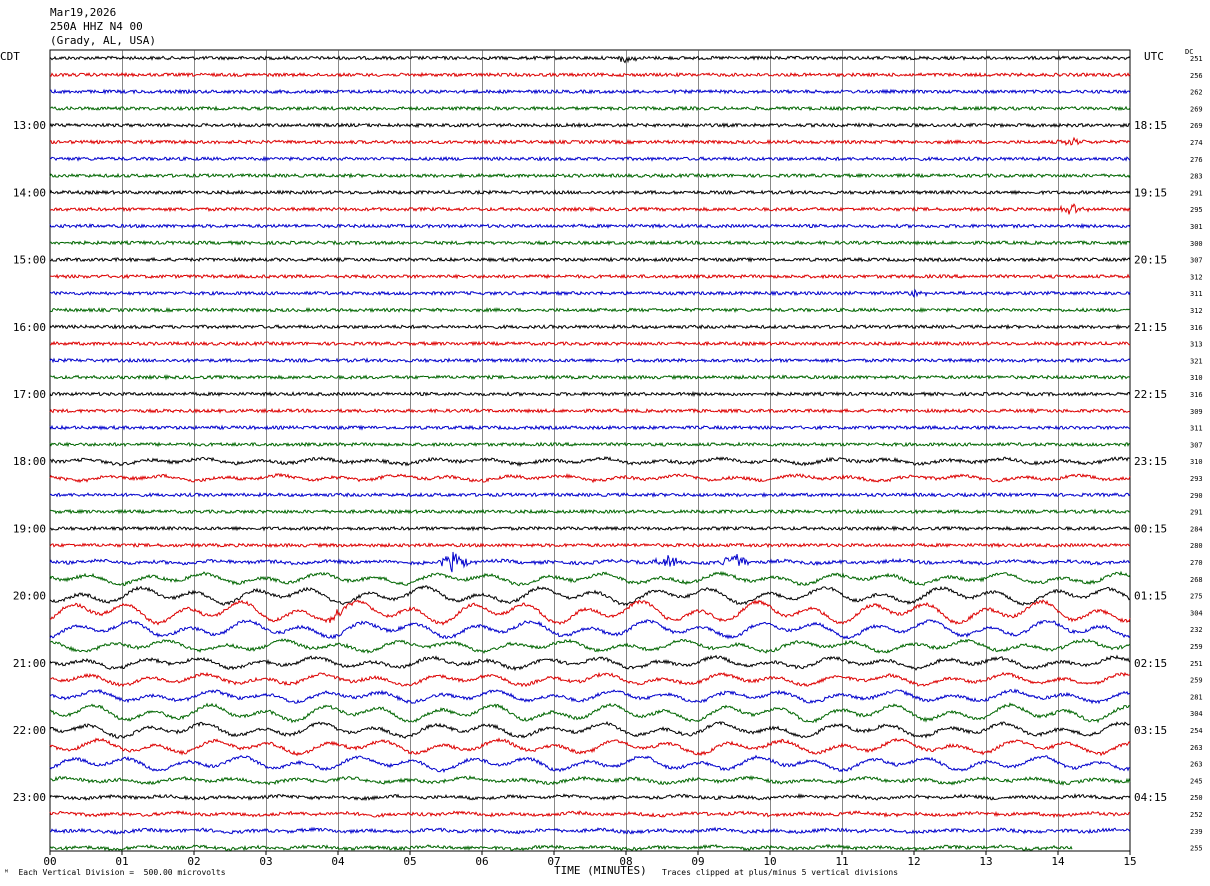 This screenshot has width=1210, height=886. I want to click on dc-offset-label: 307, so click(1196, 261).